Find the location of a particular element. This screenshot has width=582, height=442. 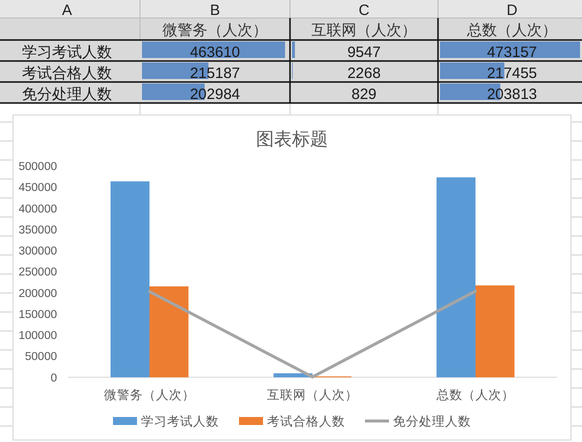

y-tick-label: 200000 is located at coordinates (37, 294).